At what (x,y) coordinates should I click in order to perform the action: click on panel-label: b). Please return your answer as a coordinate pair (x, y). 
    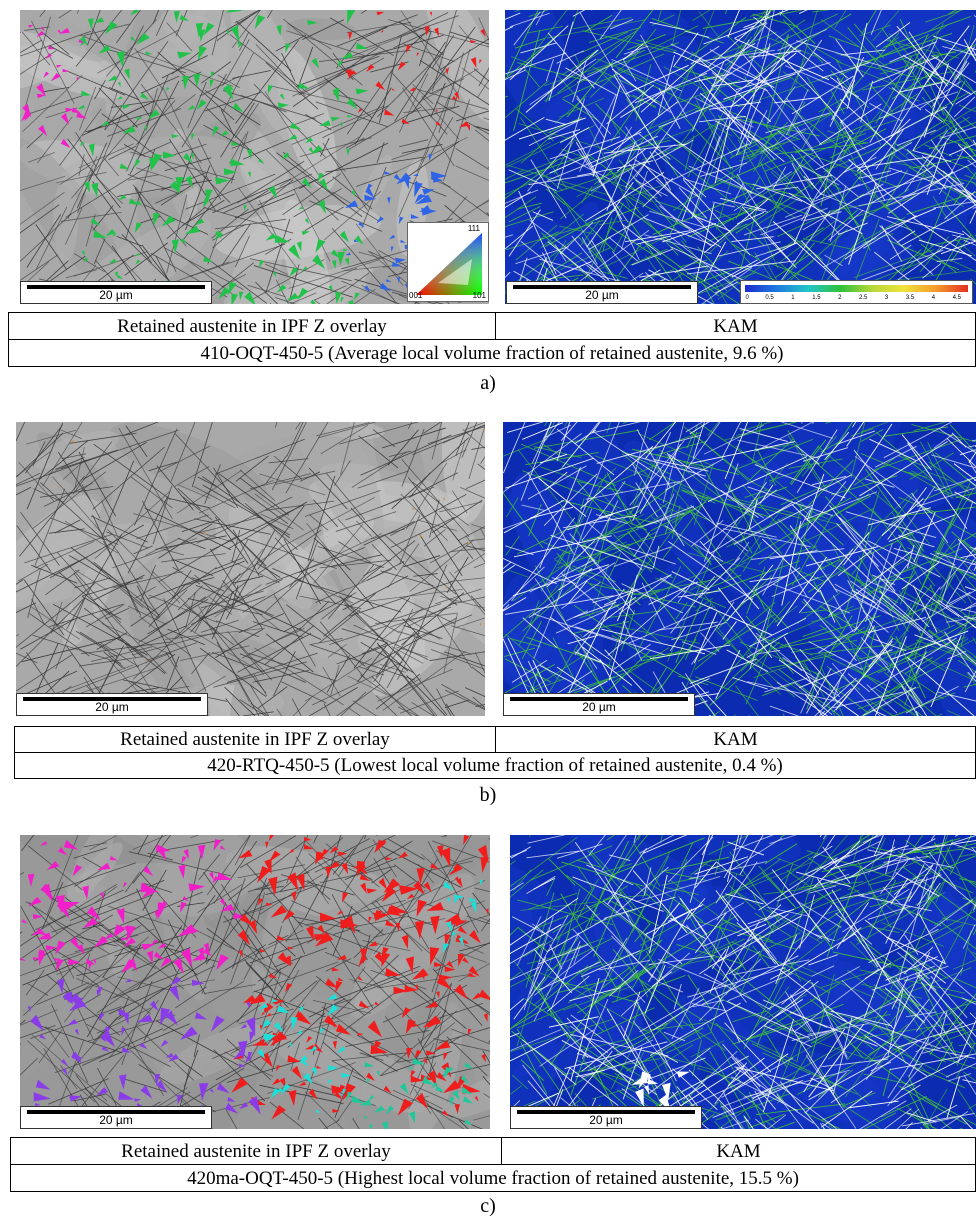
    Looking at the image, I should click on (488, 795).